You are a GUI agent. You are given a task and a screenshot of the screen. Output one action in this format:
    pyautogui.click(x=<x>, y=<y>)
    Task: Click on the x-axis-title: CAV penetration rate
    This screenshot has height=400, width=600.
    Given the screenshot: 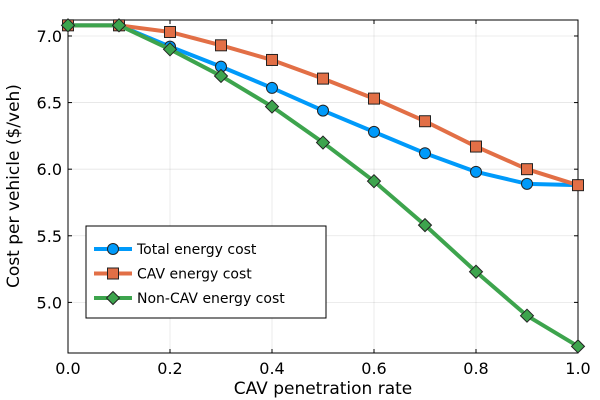 What is the action you would take?
    pyautogui.click(x=323, y=389)
    